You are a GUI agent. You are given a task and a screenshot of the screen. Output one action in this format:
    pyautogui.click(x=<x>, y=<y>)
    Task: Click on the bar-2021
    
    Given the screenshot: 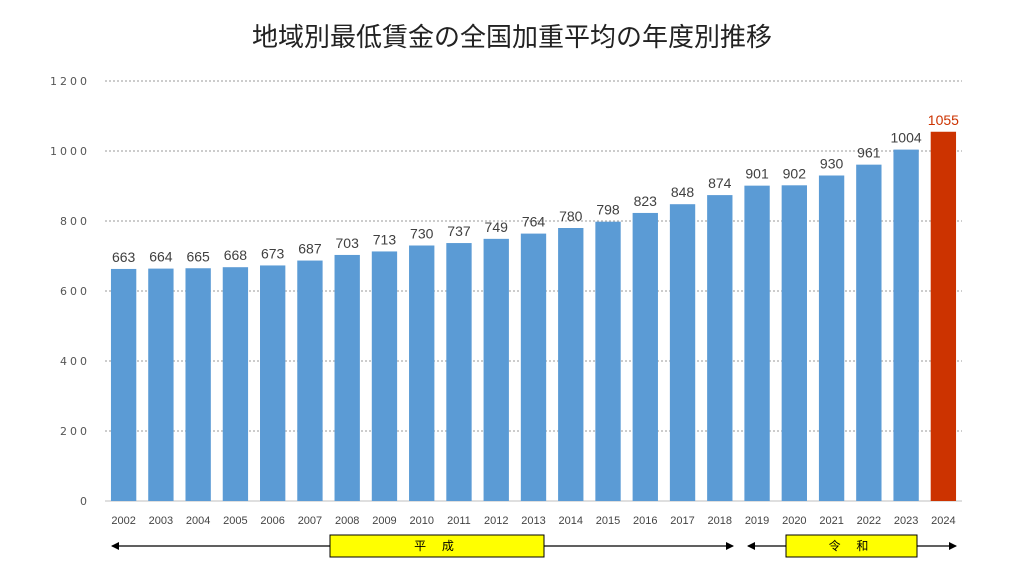 What is the action you would take?
    pyautogui.click(x=831, y=338)
    